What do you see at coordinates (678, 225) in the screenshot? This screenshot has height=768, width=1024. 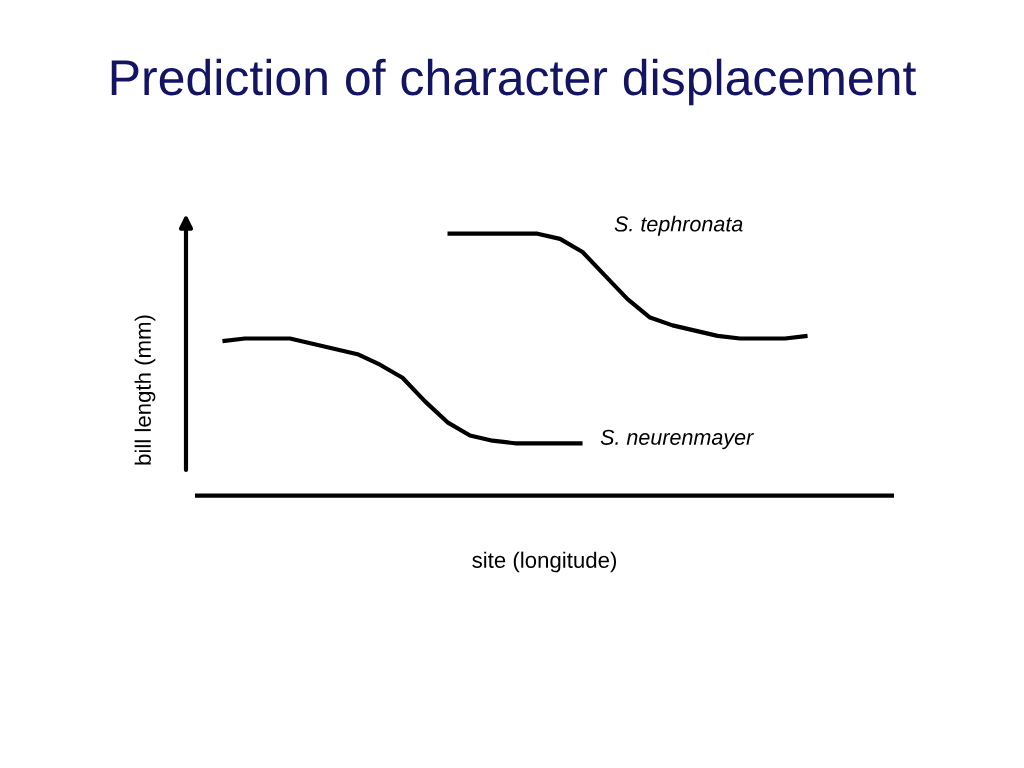 I see `series-label: S. tephronata` at bounding box center [678, 225].